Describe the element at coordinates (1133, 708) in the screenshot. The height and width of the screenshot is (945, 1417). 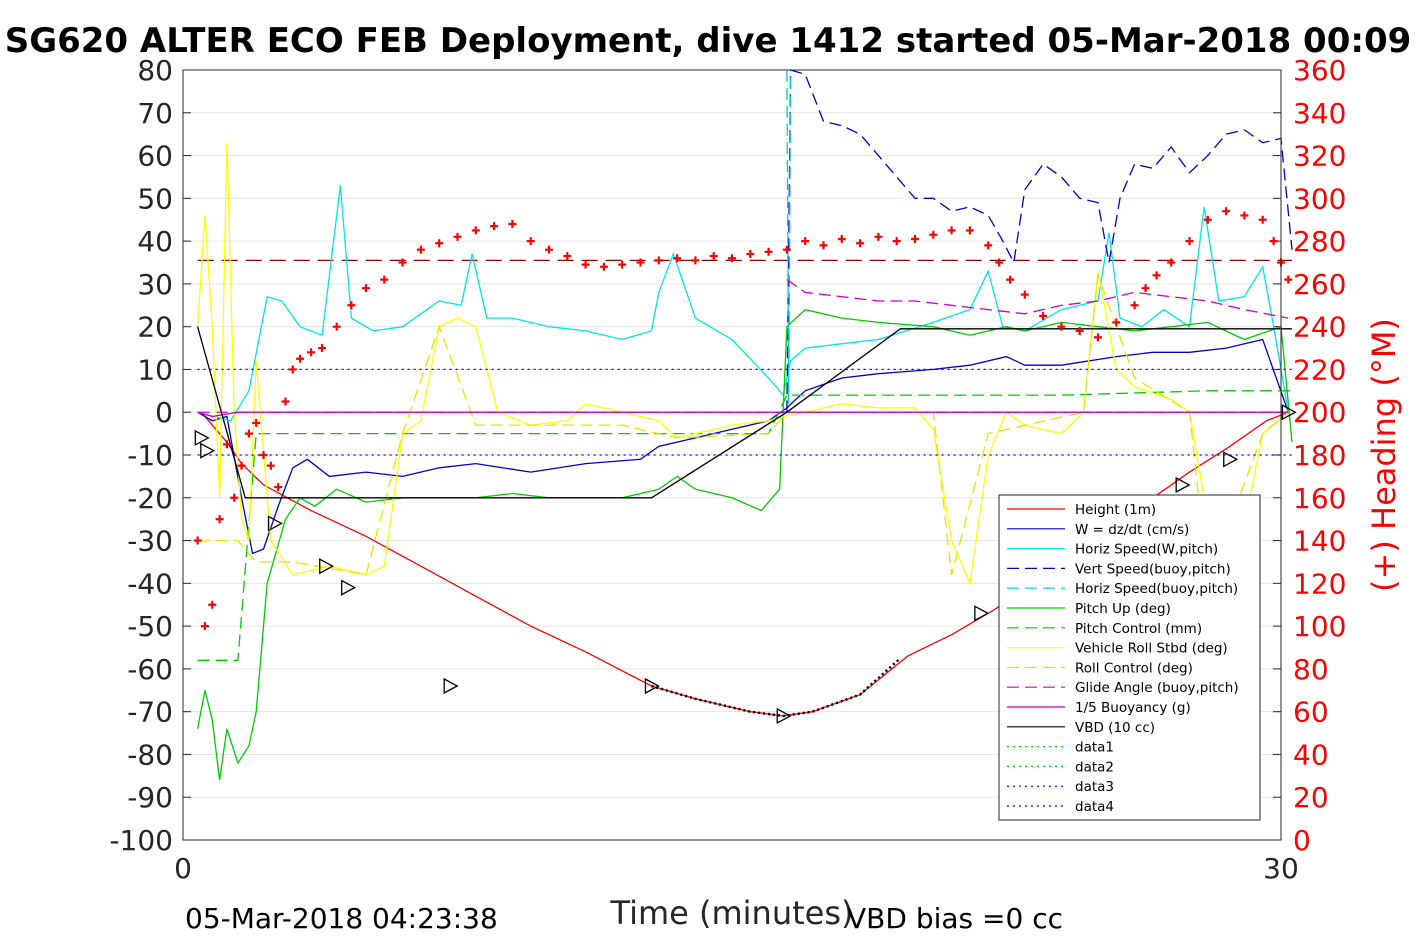
I see `legend-label: 1/5 Buoyancy (g)` at that location.